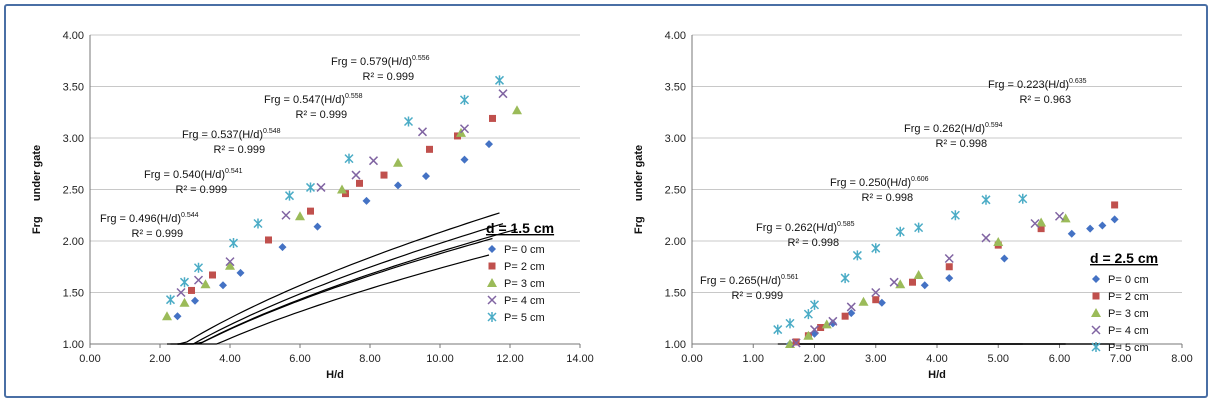 The image size is (1216, 407). What do you see at coordinates (510, 359) in the screenshot?
I see `x-tick-label: 12.00` at bounding box center [510, 359].